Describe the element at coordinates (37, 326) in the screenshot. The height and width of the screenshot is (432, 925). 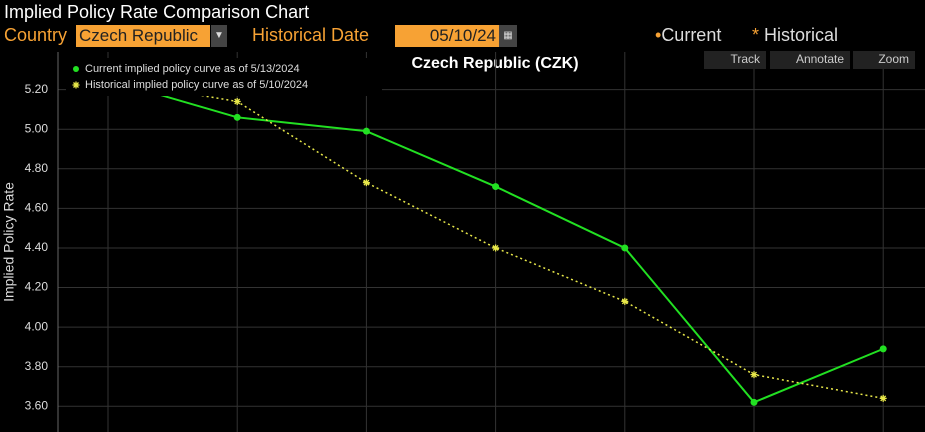
I see `y-tick-label: 4.00` at that location.